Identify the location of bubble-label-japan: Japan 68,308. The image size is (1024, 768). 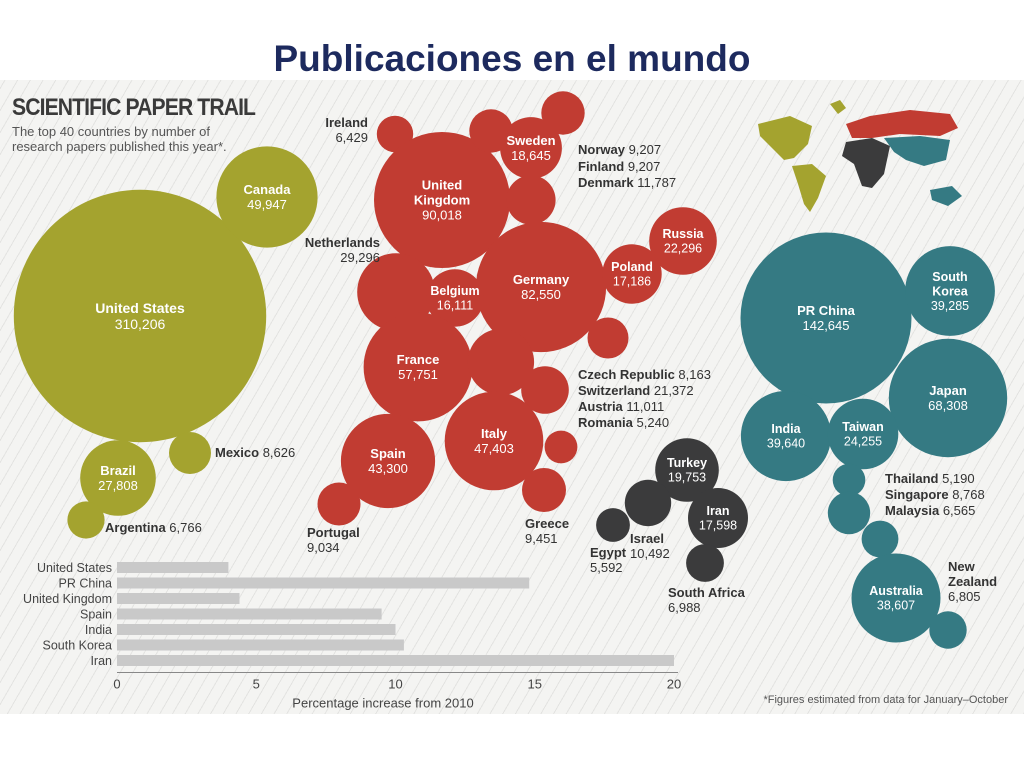
(948, 398).